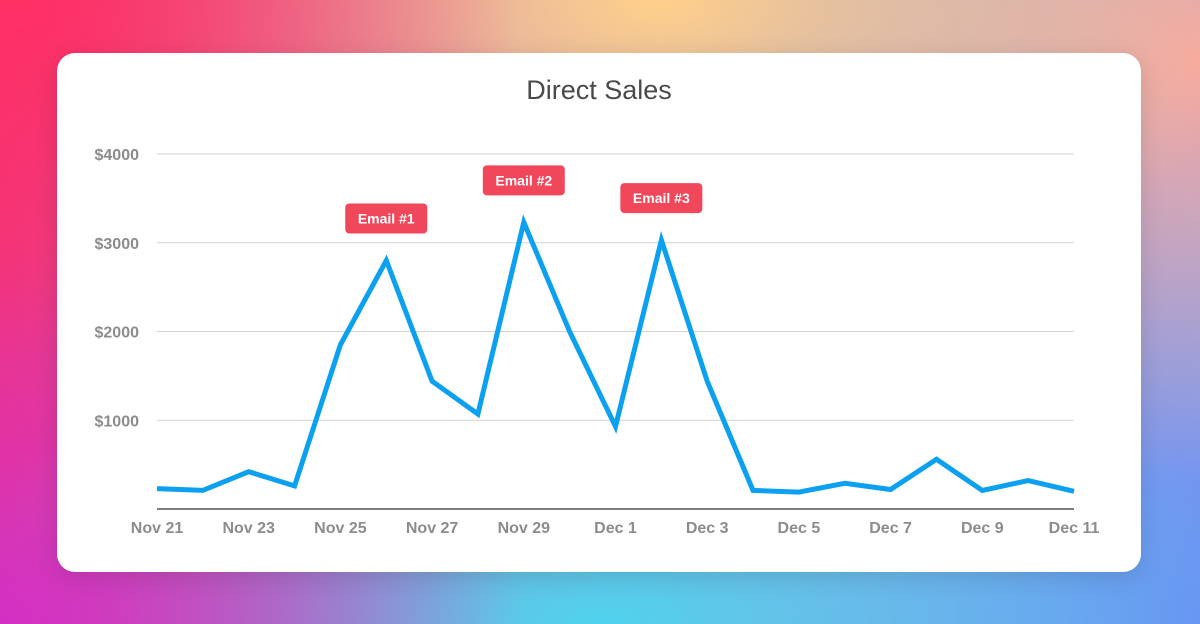  I want to click on x-tick-label: Nov 29, so click(524, 528).